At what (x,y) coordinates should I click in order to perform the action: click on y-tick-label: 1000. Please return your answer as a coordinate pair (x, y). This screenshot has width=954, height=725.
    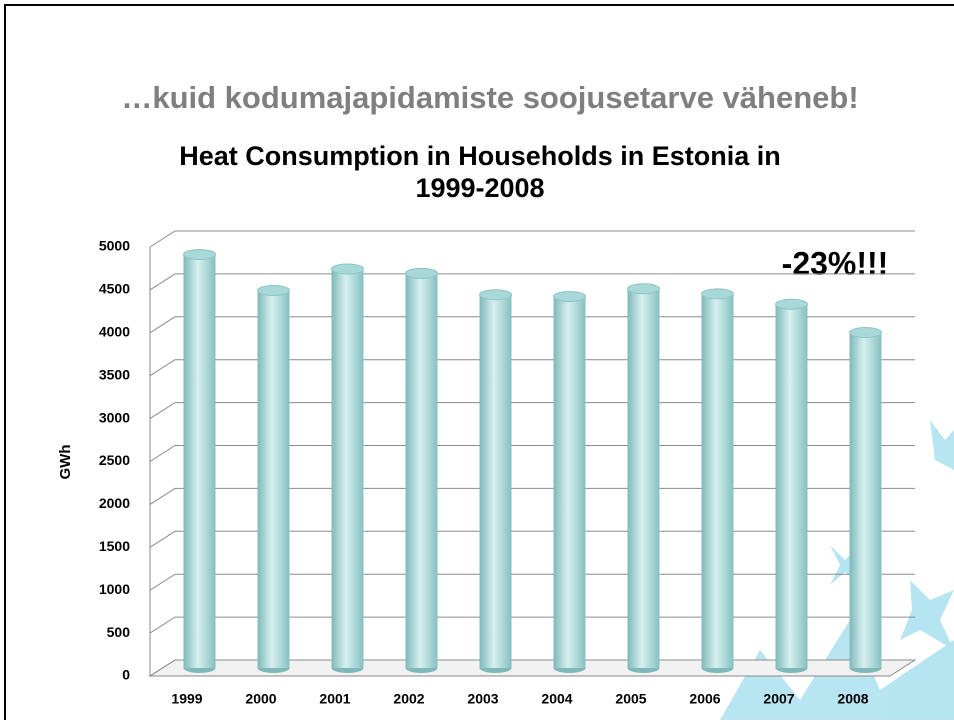
    Looking at the image, I should click on (114, 589).